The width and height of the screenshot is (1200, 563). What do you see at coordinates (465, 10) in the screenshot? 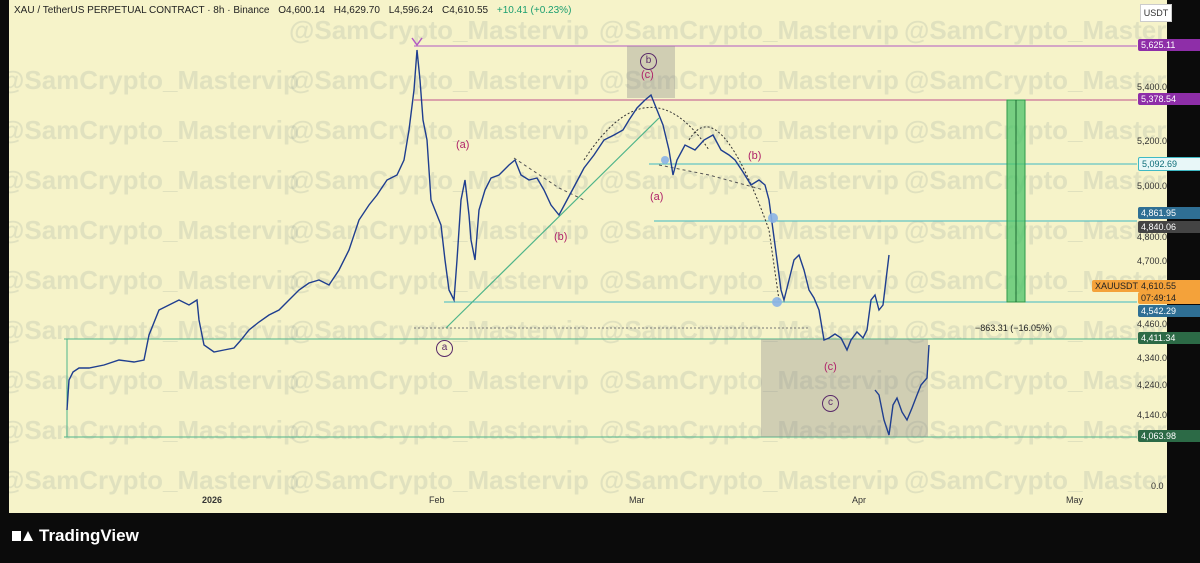
I see `ohlc-close: C4,610.55` at bounding box center [465, 10].